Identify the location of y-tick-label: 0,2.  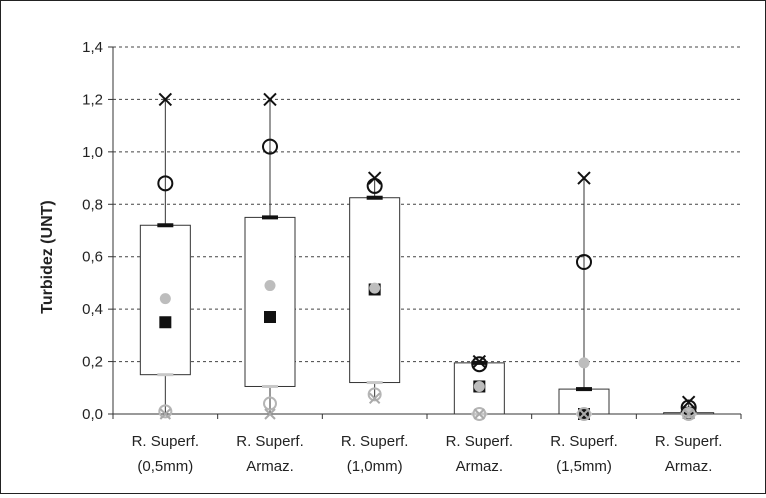
(92, 362).